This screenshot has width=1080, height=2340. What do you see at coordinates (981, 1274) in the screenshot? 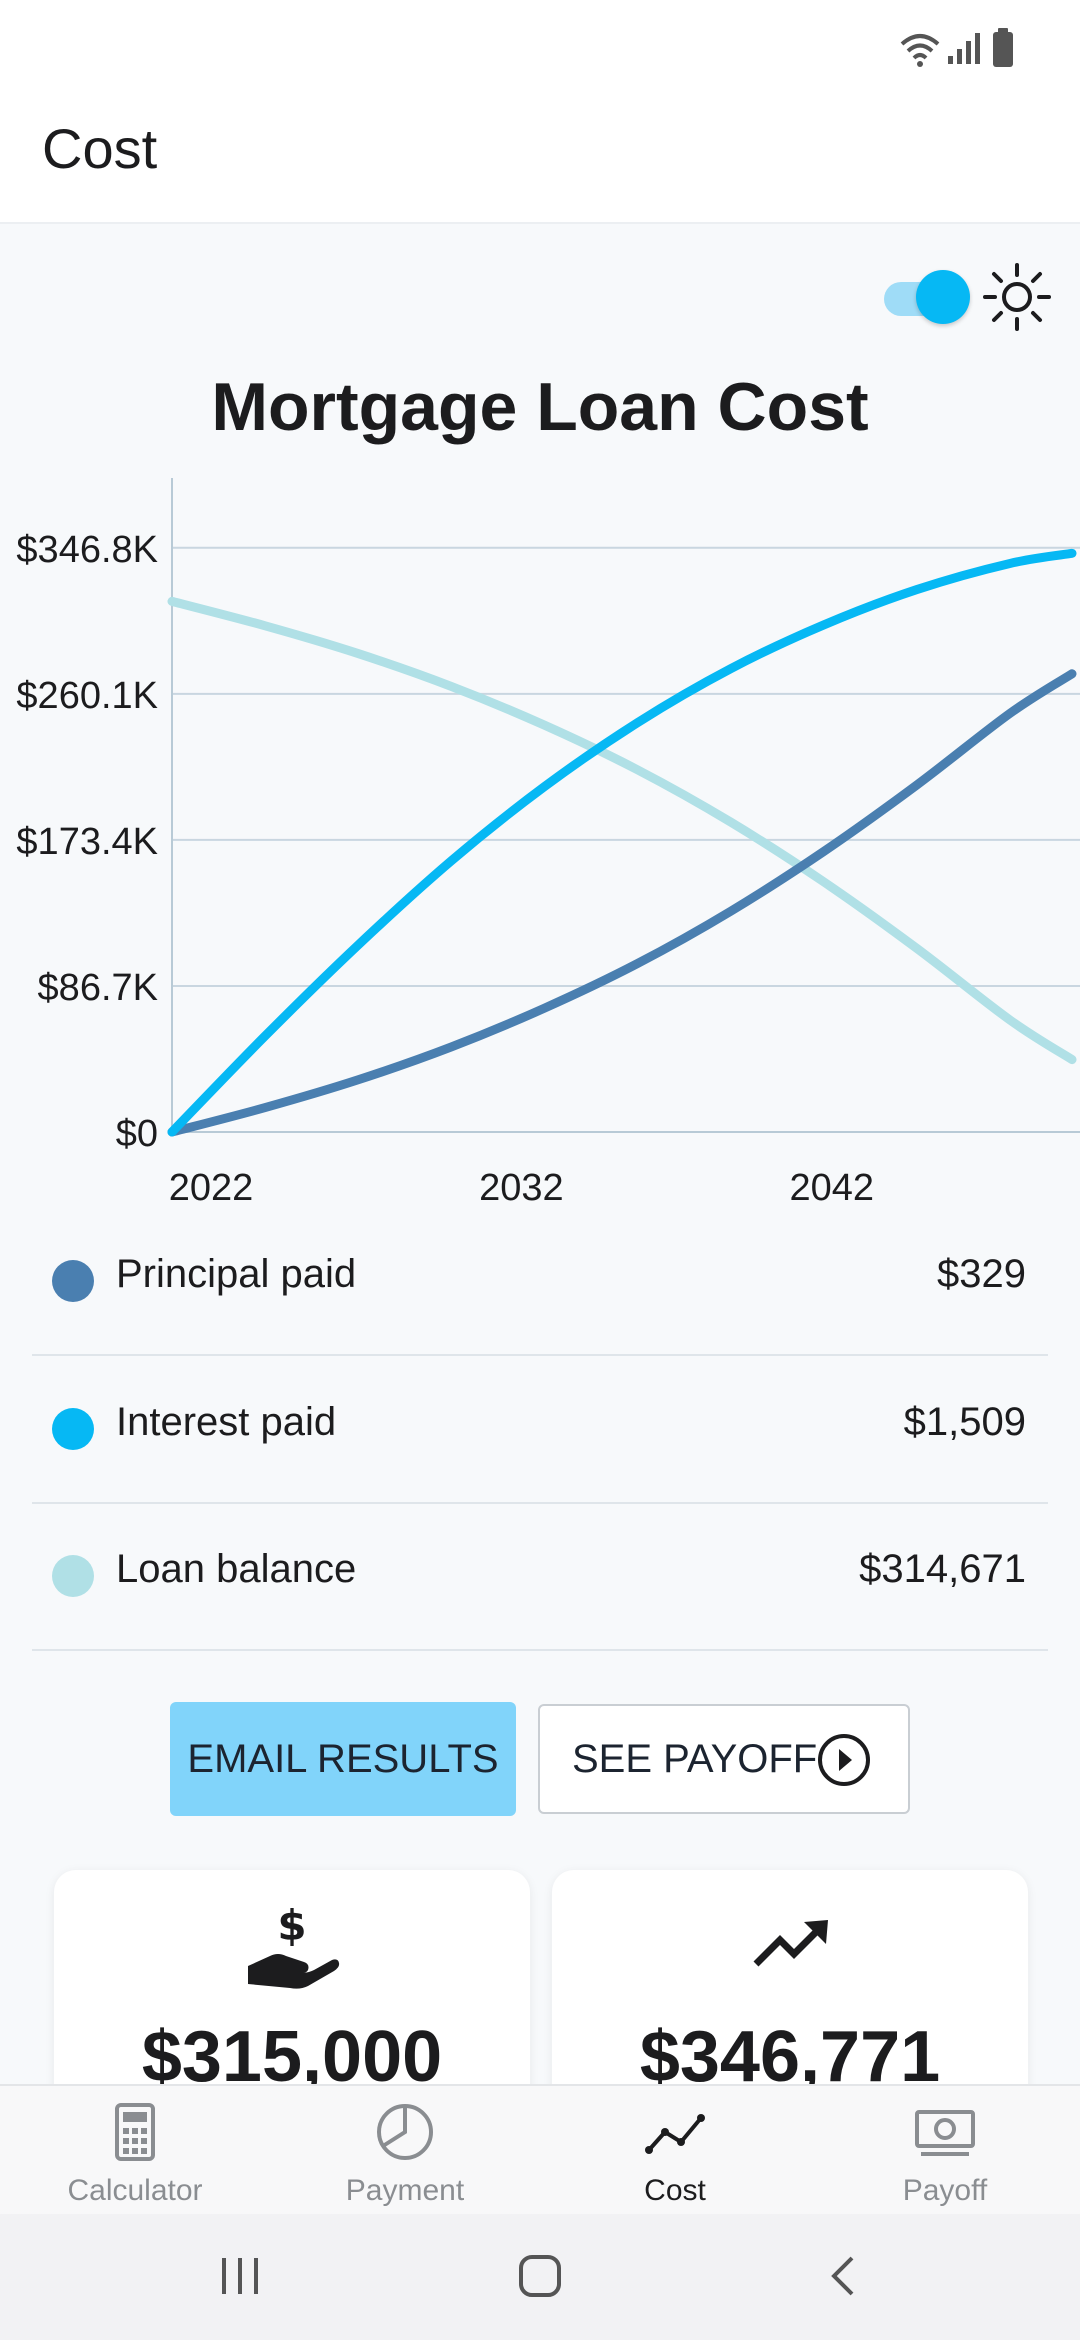
I see `legend-value: $329` at bounding box center [981, 1274].